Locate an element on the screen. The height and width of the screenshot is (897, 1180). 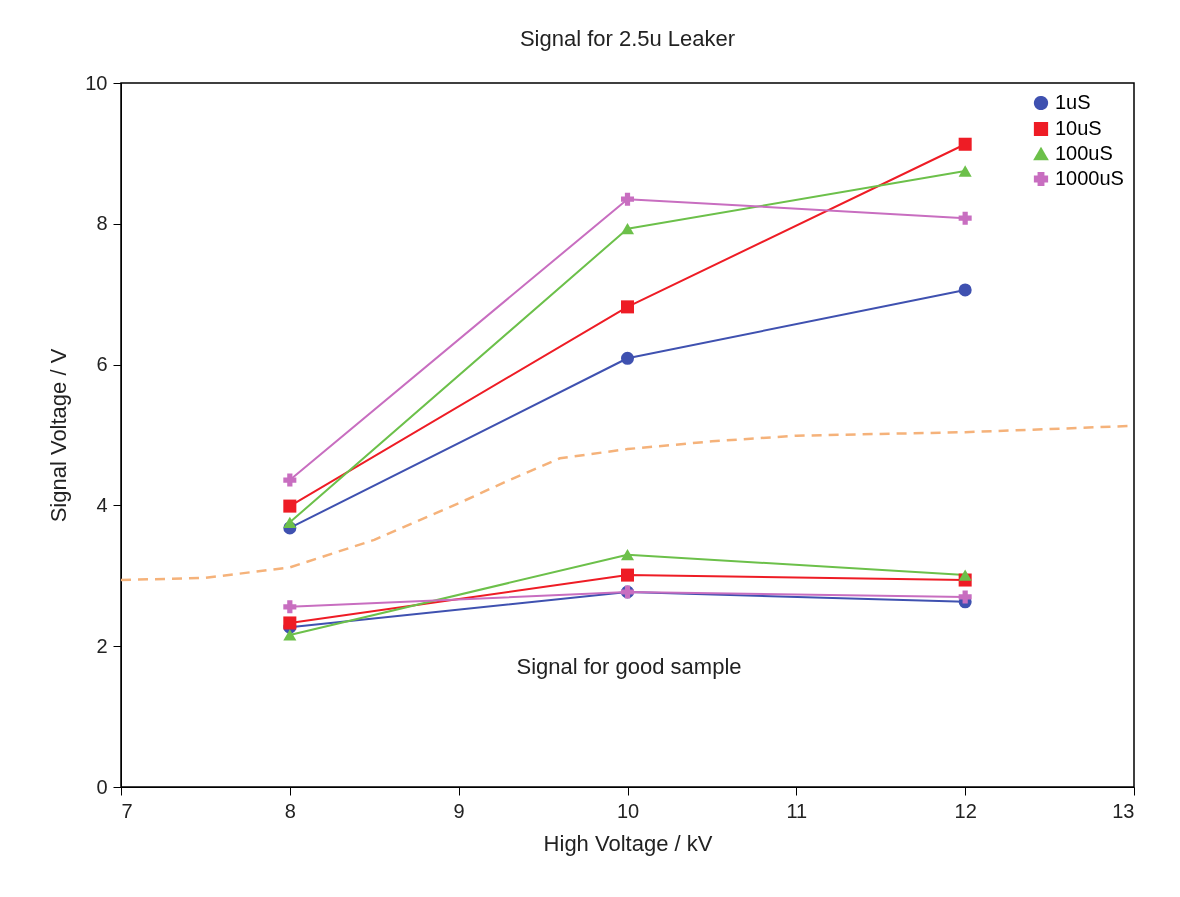
x-tick-label: 9 is located at coordinates (459, 810).